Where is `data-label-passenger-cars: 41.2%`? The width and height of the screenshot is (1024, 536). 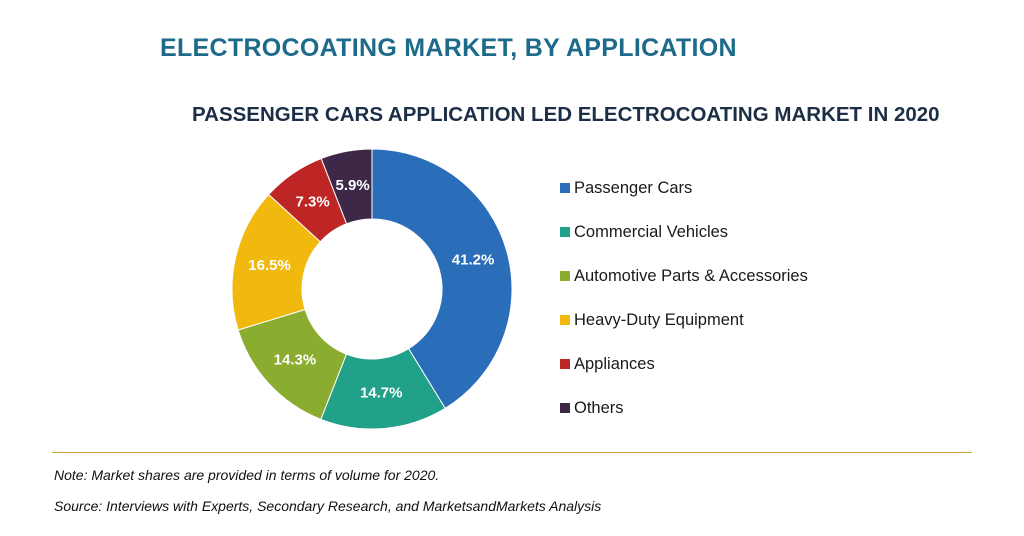 data-label-passenger-cars: 41.2% is located at coordinates (473, 259).